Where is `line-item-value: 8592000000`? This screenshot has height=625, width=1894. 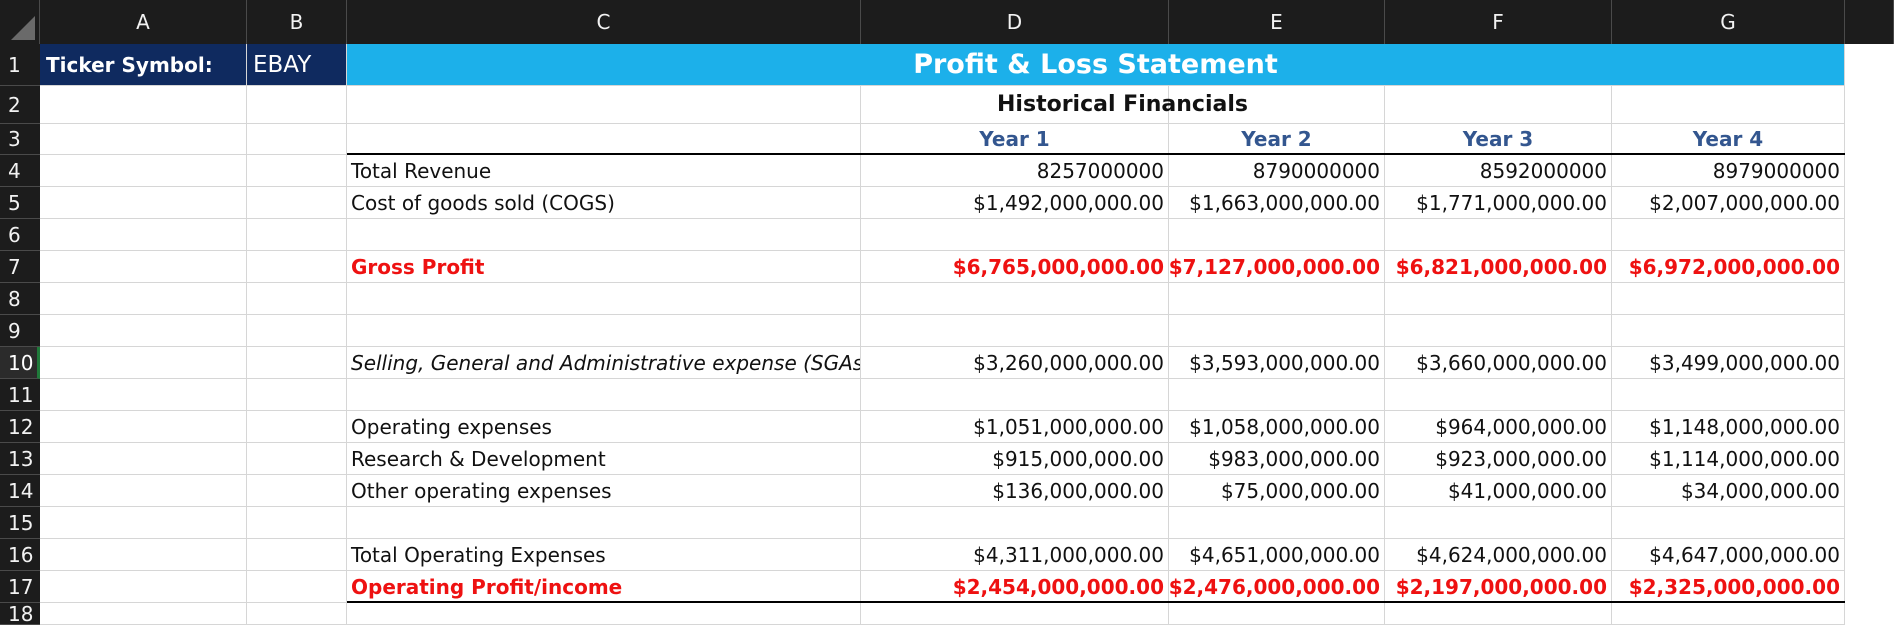 line-item-value: 8592000000 is located at coordinates (1543, 170).